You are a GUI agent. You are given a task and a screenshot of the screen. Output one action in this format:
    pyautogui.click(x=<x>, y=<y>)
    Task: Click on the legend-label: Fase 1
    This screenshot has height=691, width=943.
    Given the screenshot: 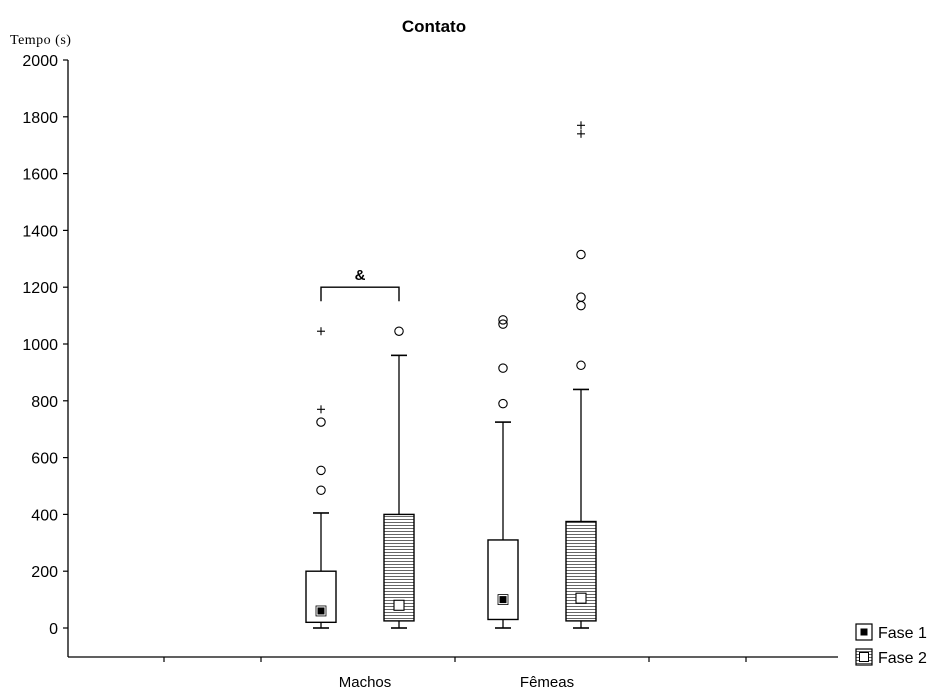 What is the action you would take?
    pyautogui.click(x=902, y=633)
    